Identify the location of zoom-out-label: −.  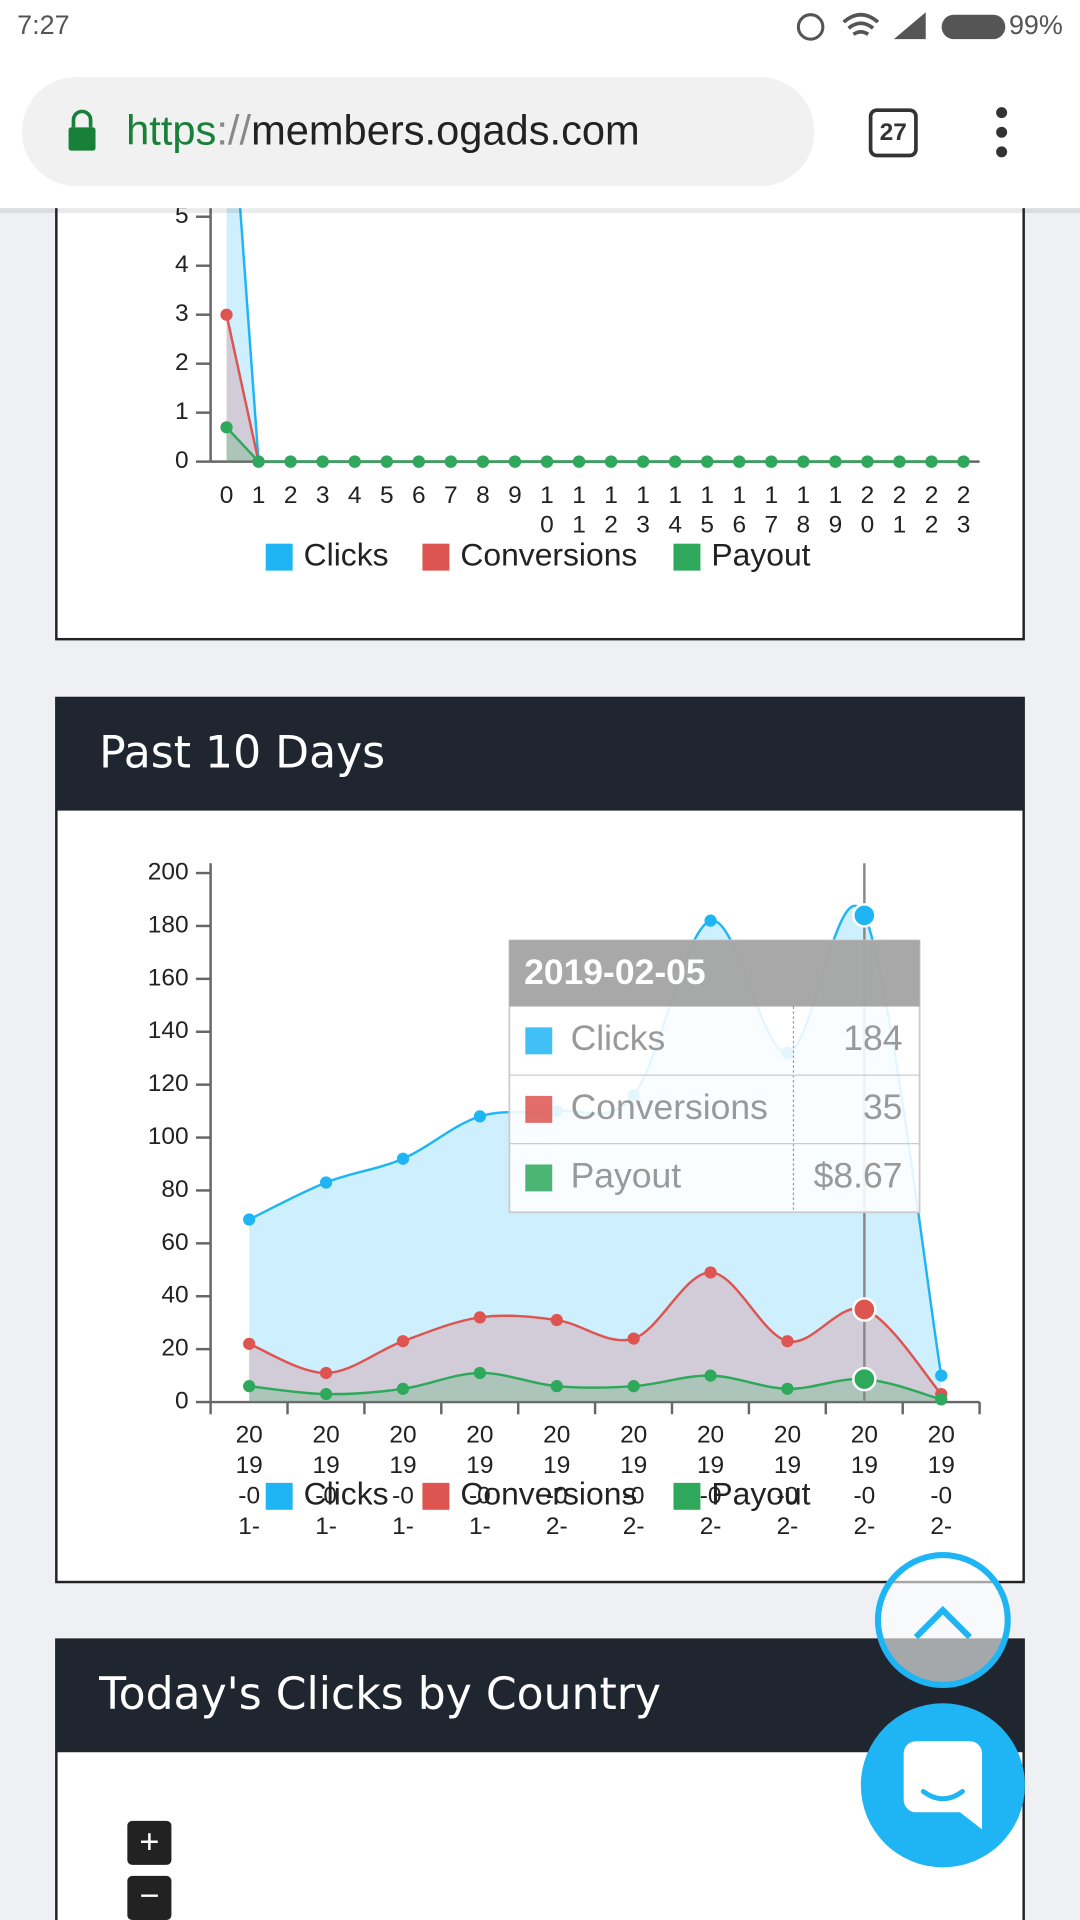
(149, 1896).